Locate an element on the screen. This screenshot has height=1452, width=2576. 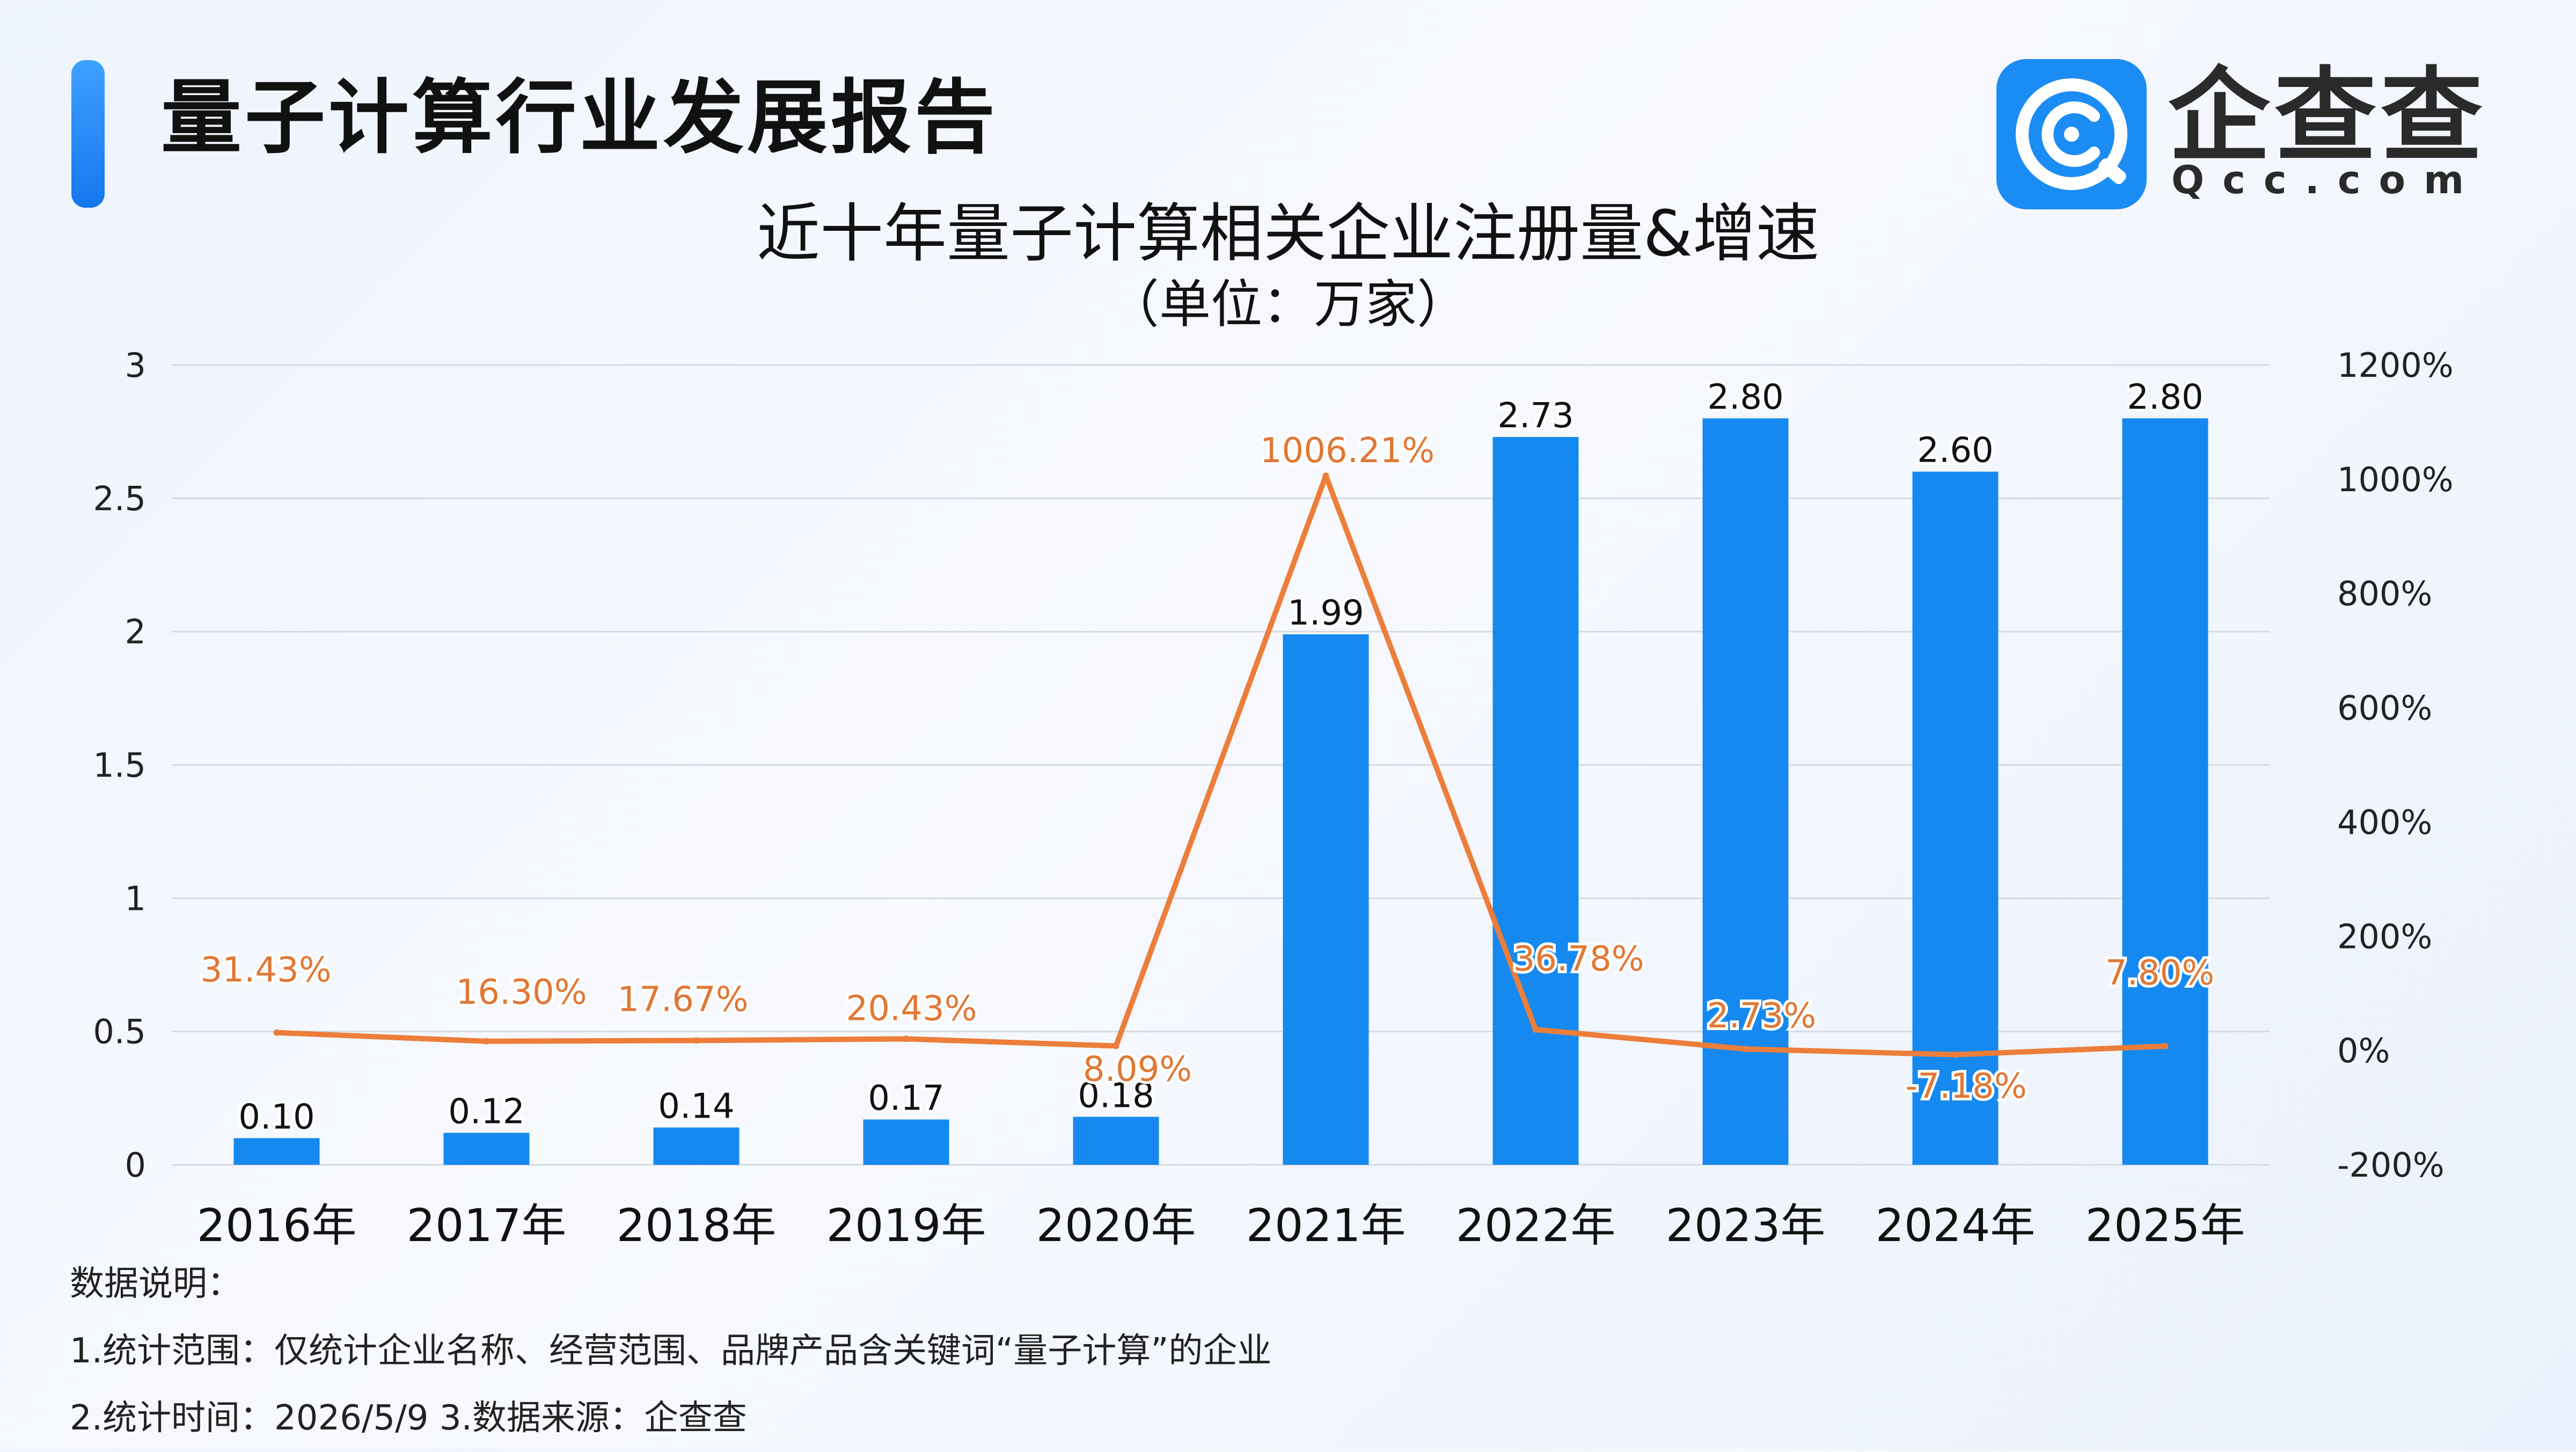
y-right-tick-label: 1000% is located at coordinates (2395, 479).